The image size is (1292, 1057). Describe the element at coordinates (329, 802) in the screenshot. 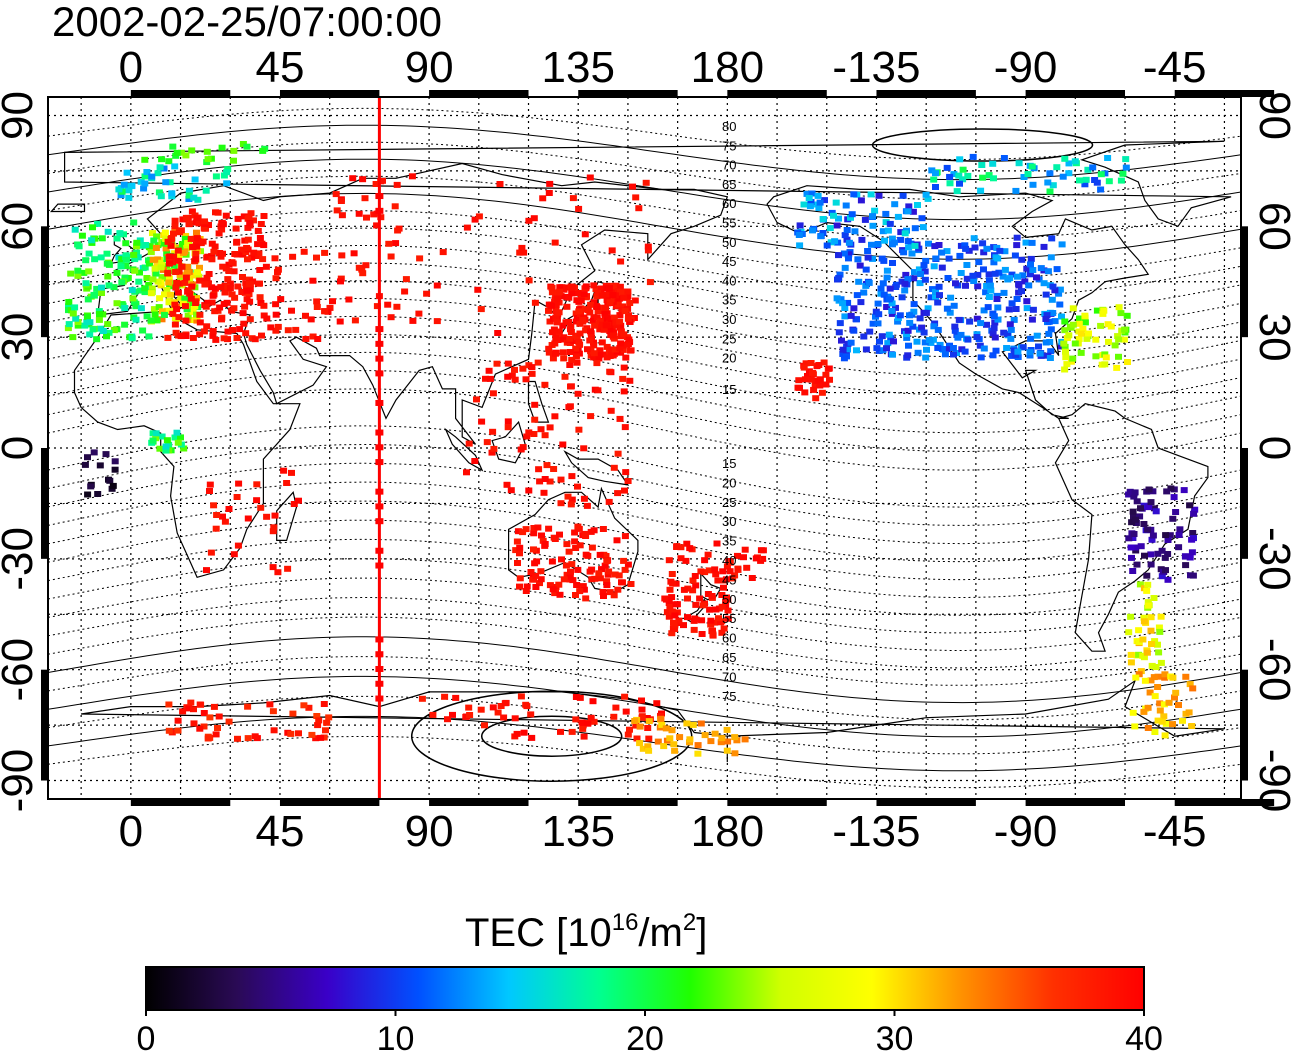

I see `frame-bar-bottom` at that location.